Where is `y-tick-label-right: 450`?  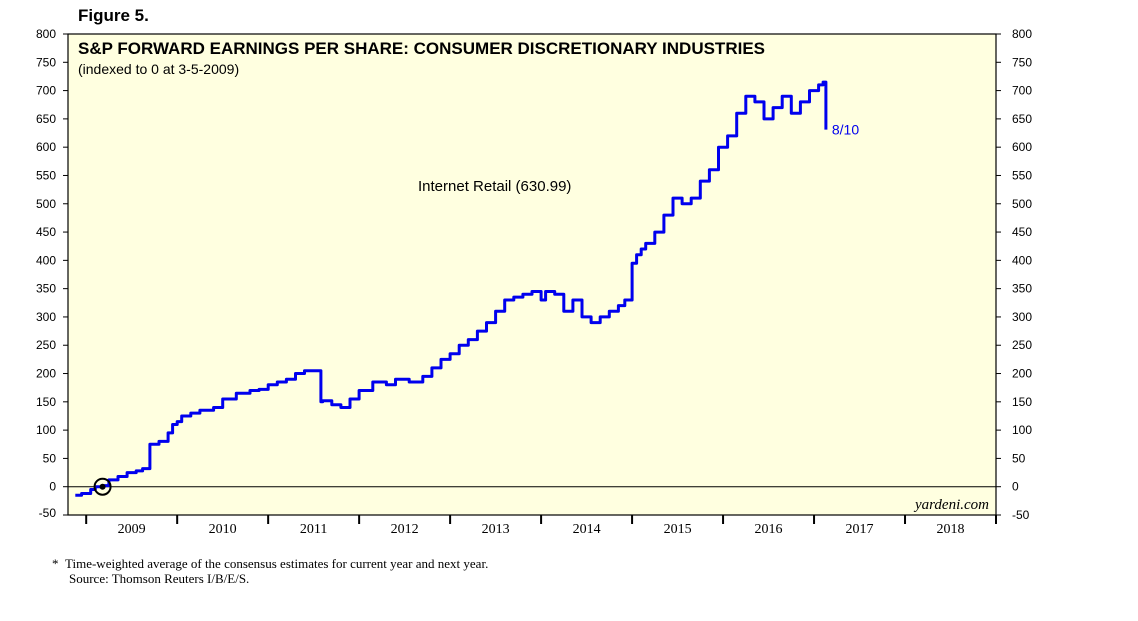 y-tick-label-right: 450 is located at coordinates (1022, 232).